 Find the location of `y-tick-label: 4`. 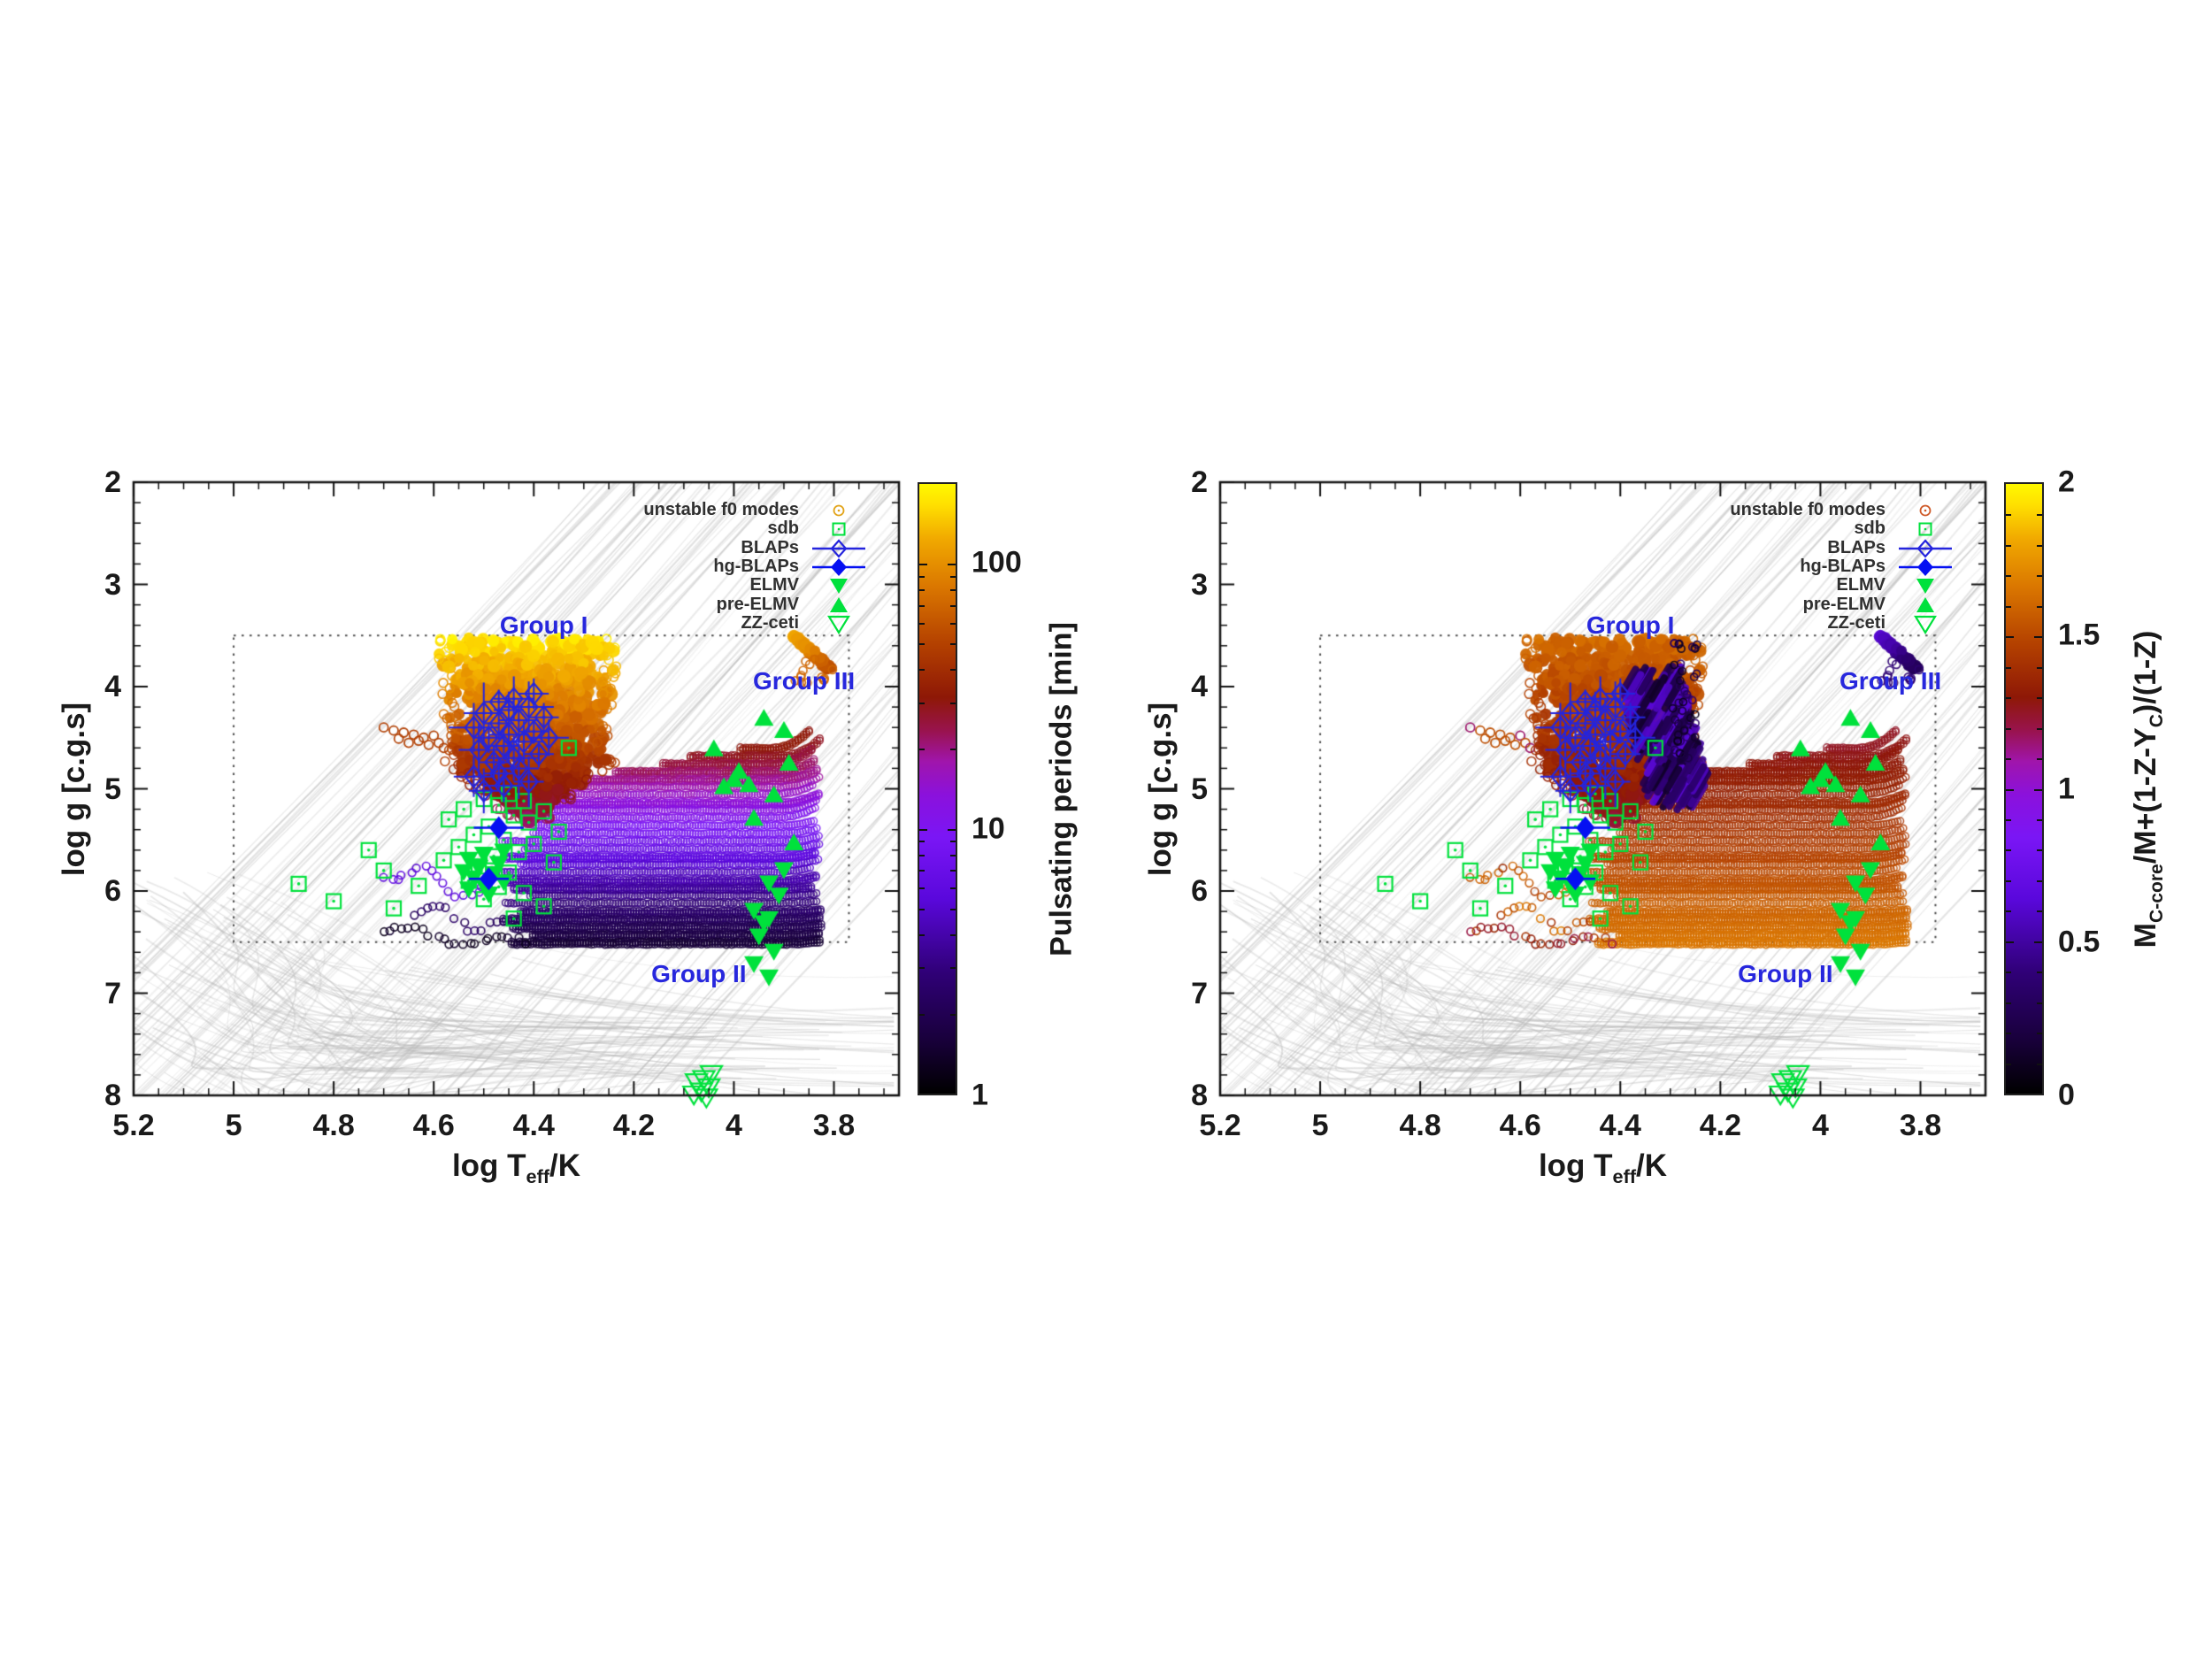

y-tick-label: 4 is located at coordinates (113, 687).